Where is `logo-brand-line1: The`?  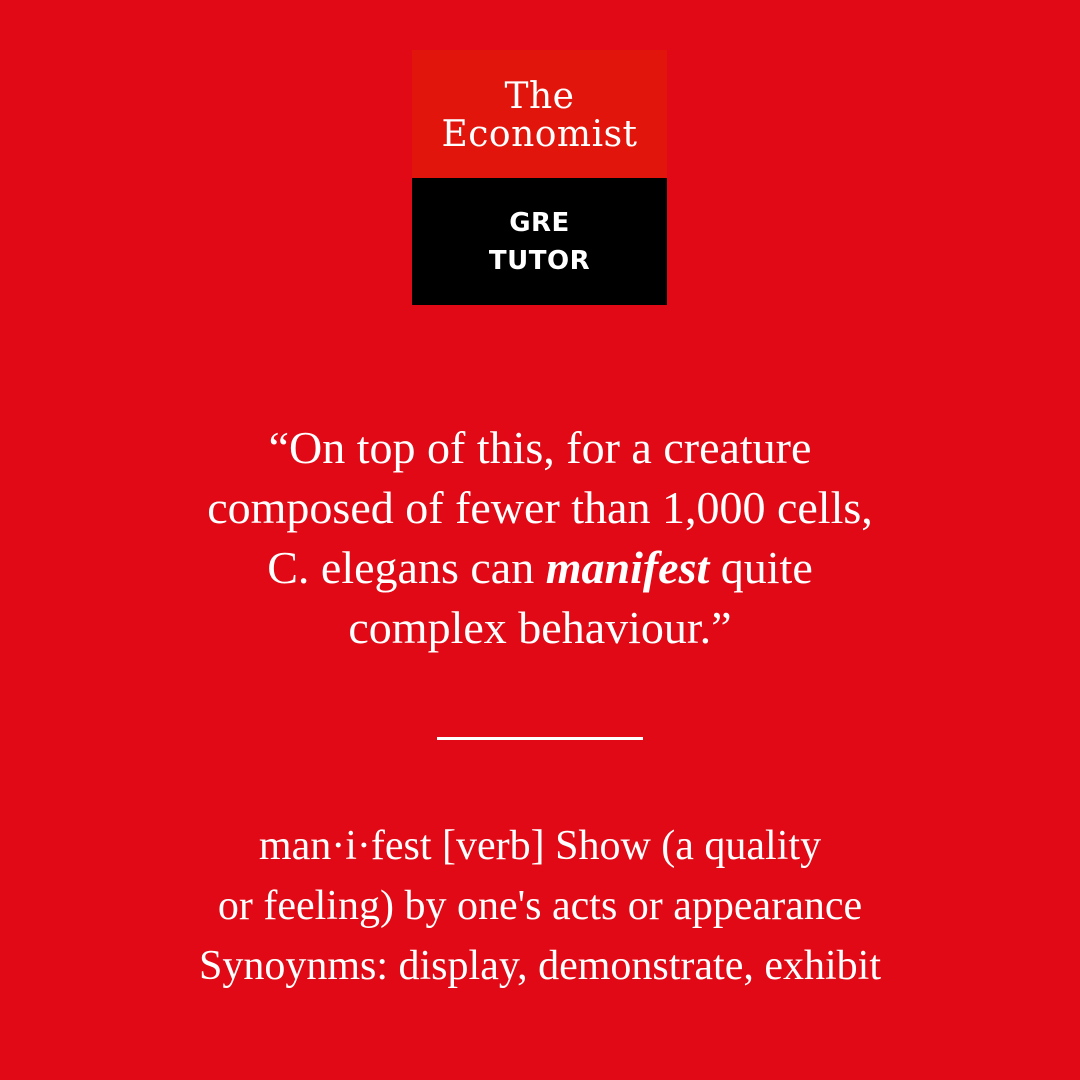 logo-brand-line1: The is located at coordinates (539, 96).